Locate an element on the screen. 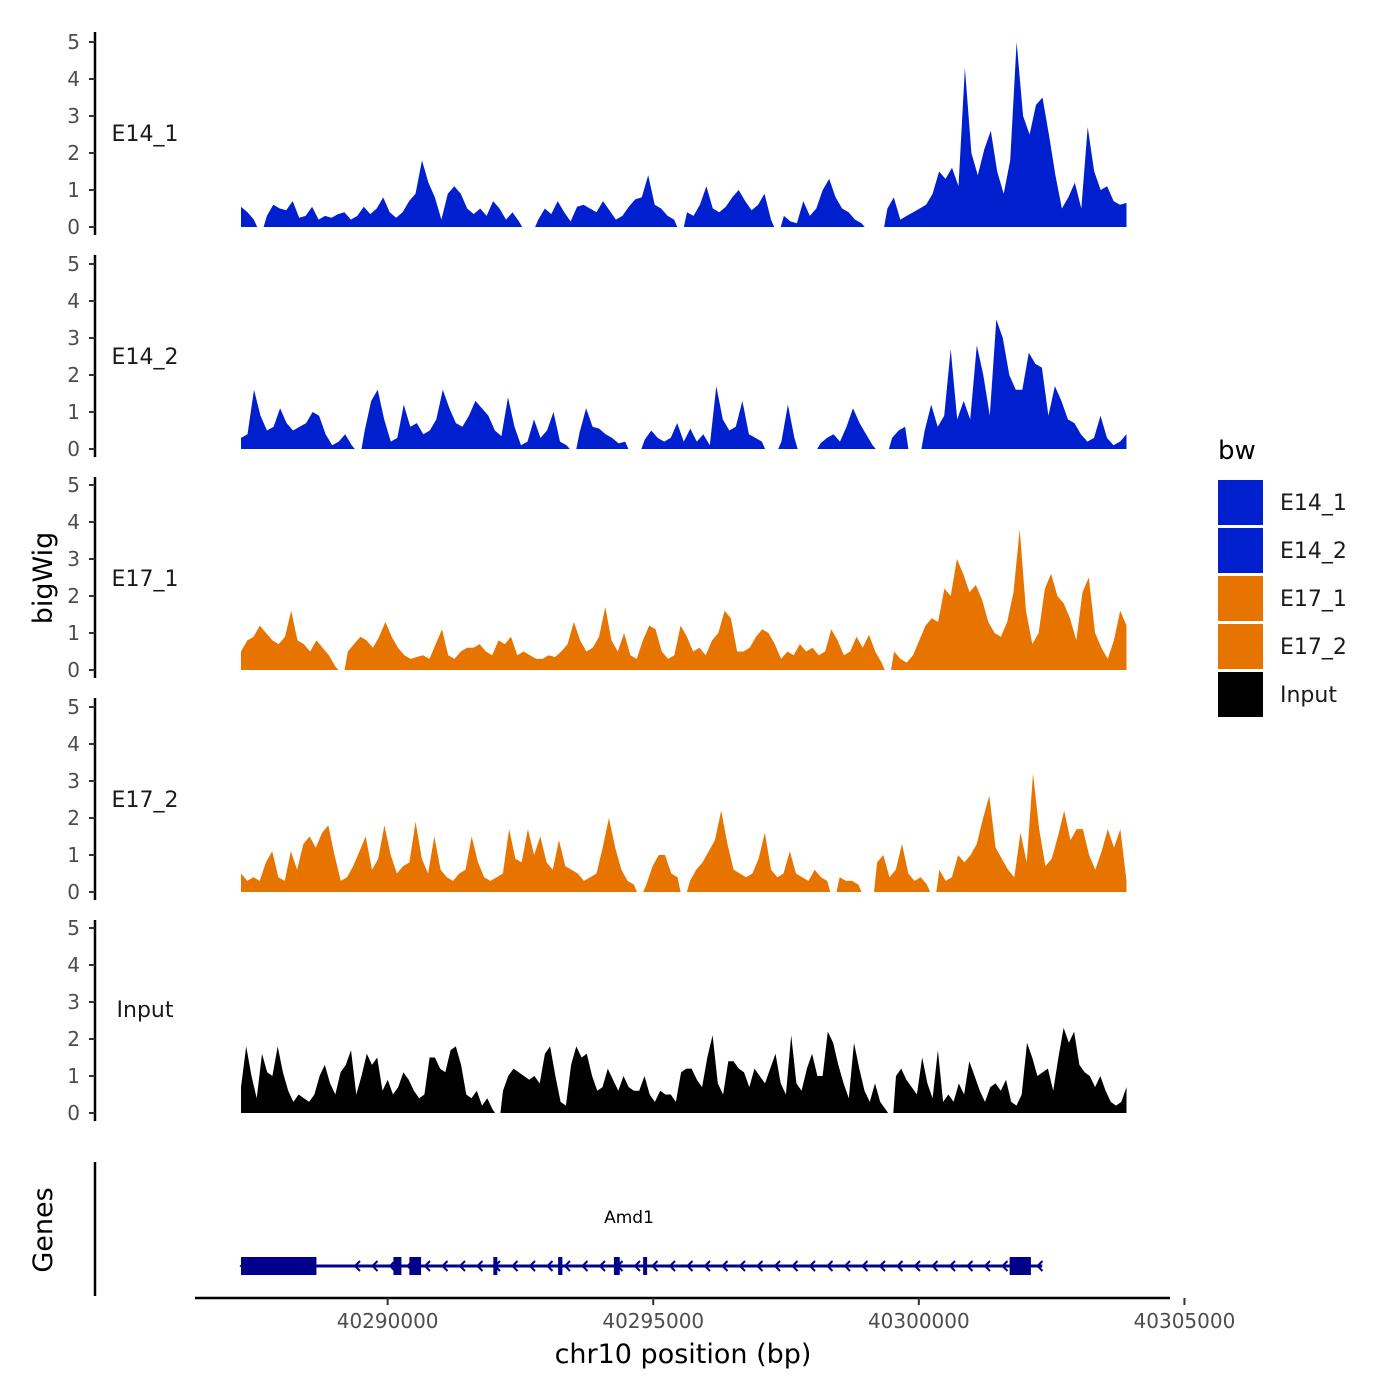  track-label: E17_1 is located at coordinates (145, 579).